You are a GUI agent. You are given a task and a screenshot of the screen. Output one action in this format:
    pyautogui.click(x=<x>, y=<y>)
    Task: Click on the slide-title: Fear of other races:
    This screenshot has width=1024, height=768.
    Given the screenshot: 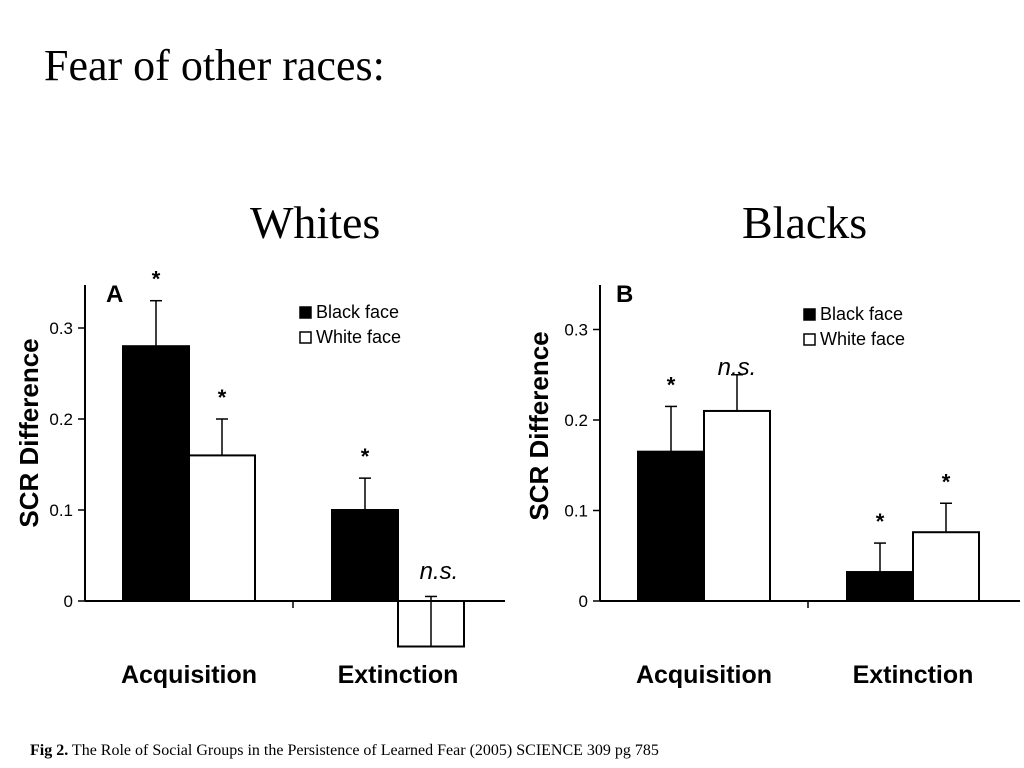 What is the action you would take?
    pyautogui.click(x=214, y=65)
    